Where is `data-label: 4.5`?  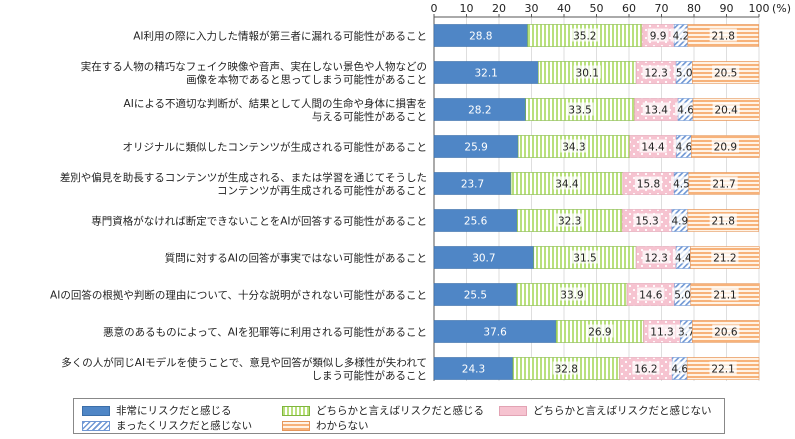
data-label: 4.5 is located at coordinates (681, 185).